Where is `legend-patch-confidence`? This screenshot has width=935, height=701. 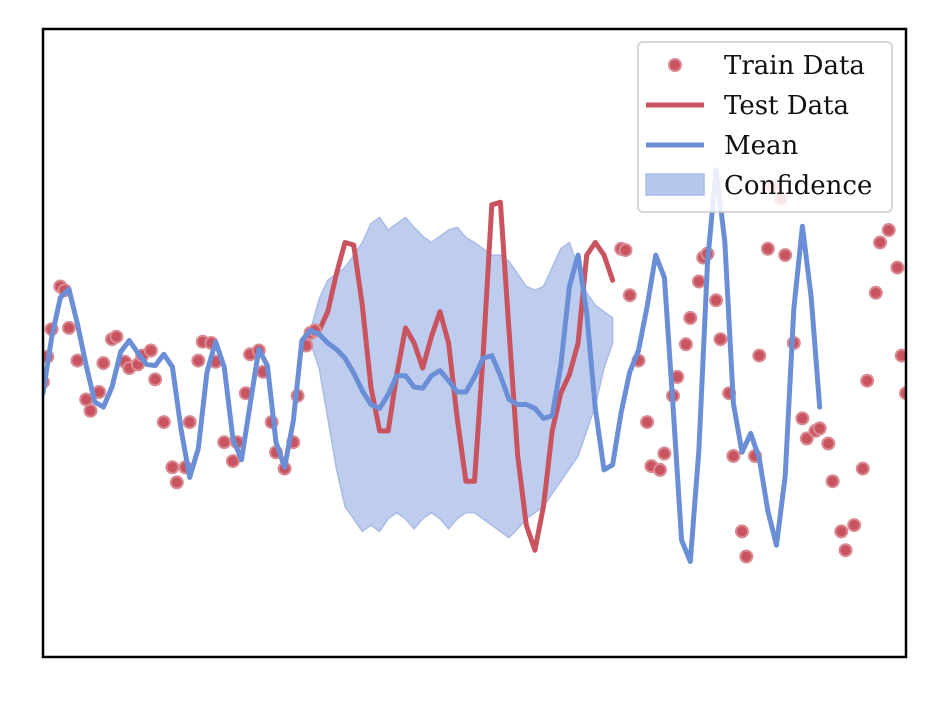 legend-patch-confidence is located at coordinates (675, 184).